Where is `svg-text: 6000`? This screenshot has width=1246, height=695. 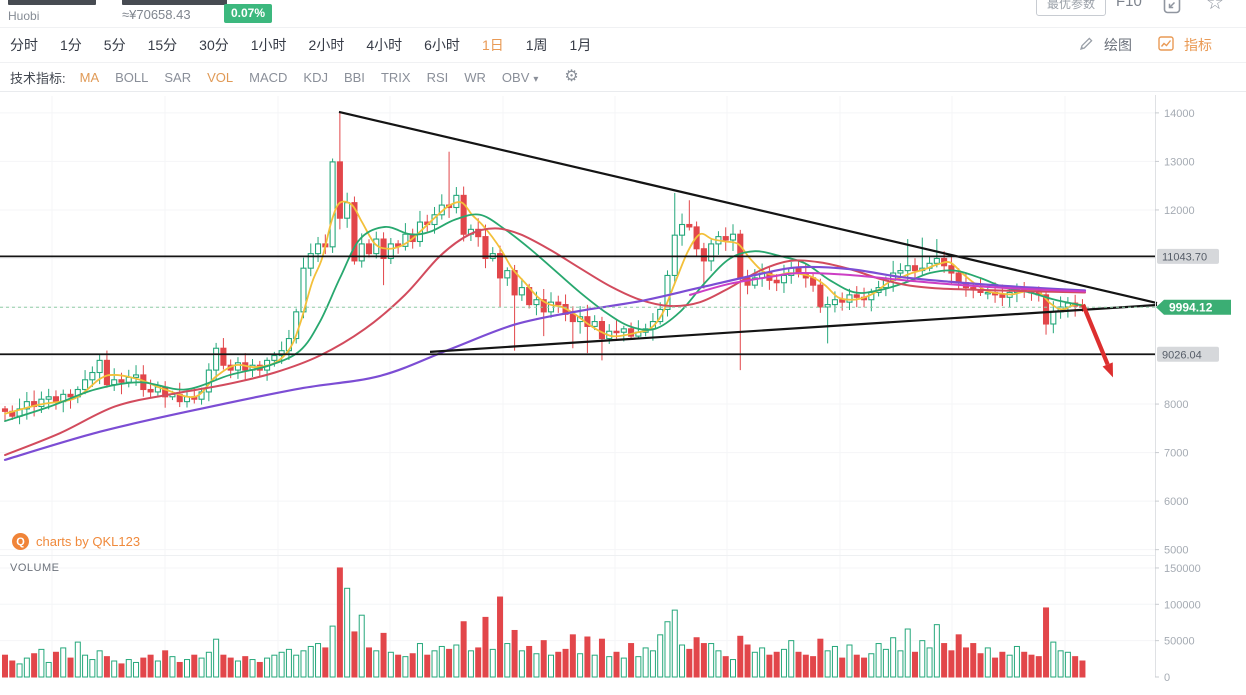 svg-text: 6000 is located at coordinates (1176, 502).